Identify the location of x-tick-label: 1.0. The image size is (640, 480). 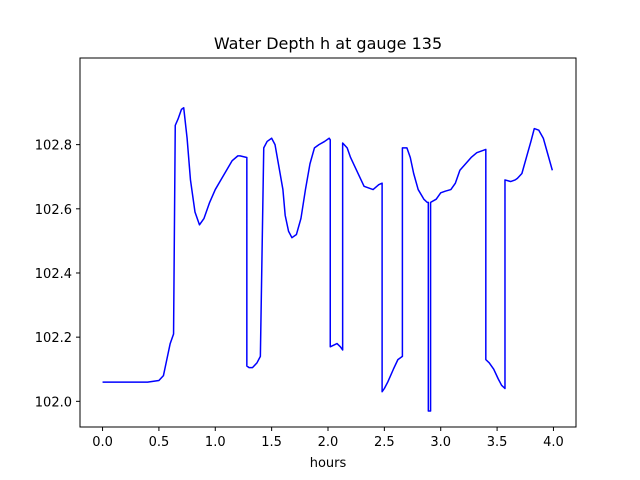
(215, 442).